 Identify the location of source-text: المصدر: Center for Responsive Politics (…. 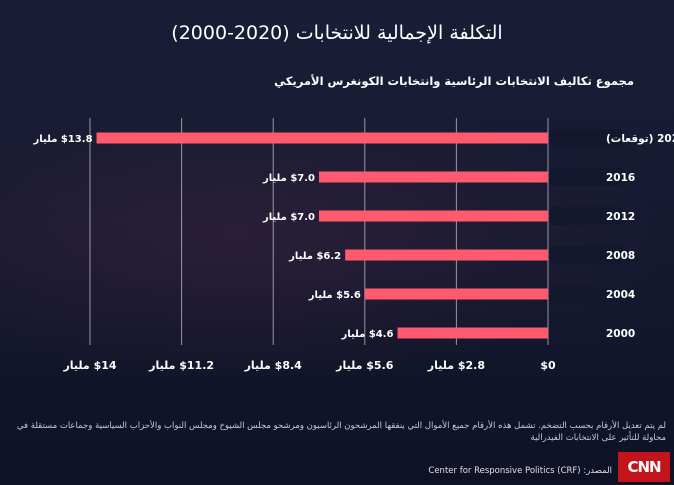
(520, 471).